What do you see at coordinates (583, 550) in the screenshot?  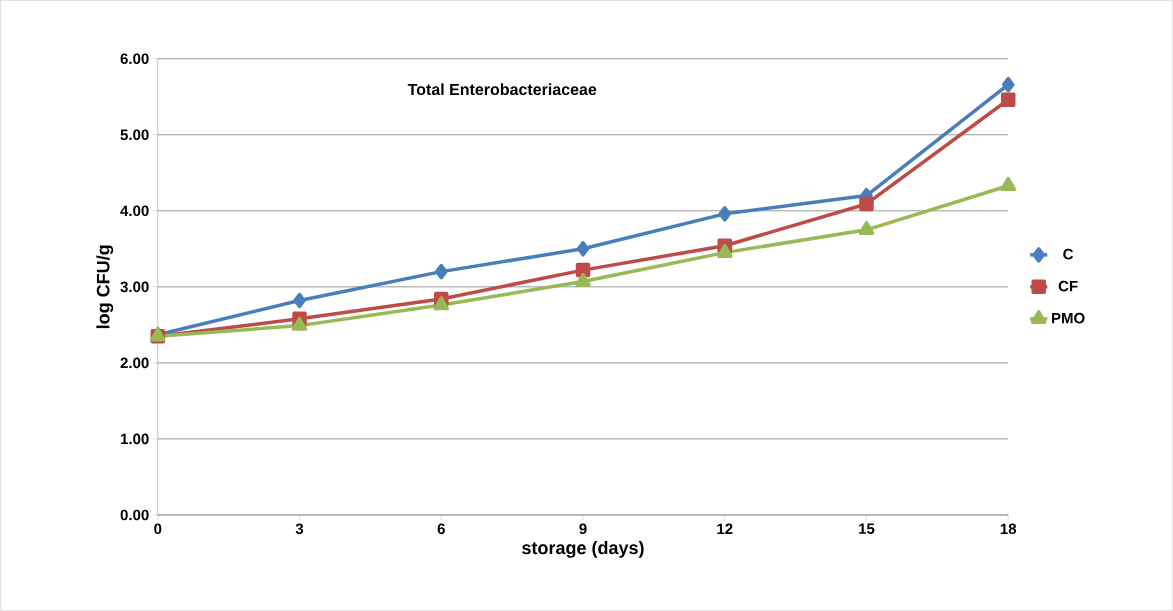 I see `x-axis-title: storage (days)` at bounding box center [583, 550].